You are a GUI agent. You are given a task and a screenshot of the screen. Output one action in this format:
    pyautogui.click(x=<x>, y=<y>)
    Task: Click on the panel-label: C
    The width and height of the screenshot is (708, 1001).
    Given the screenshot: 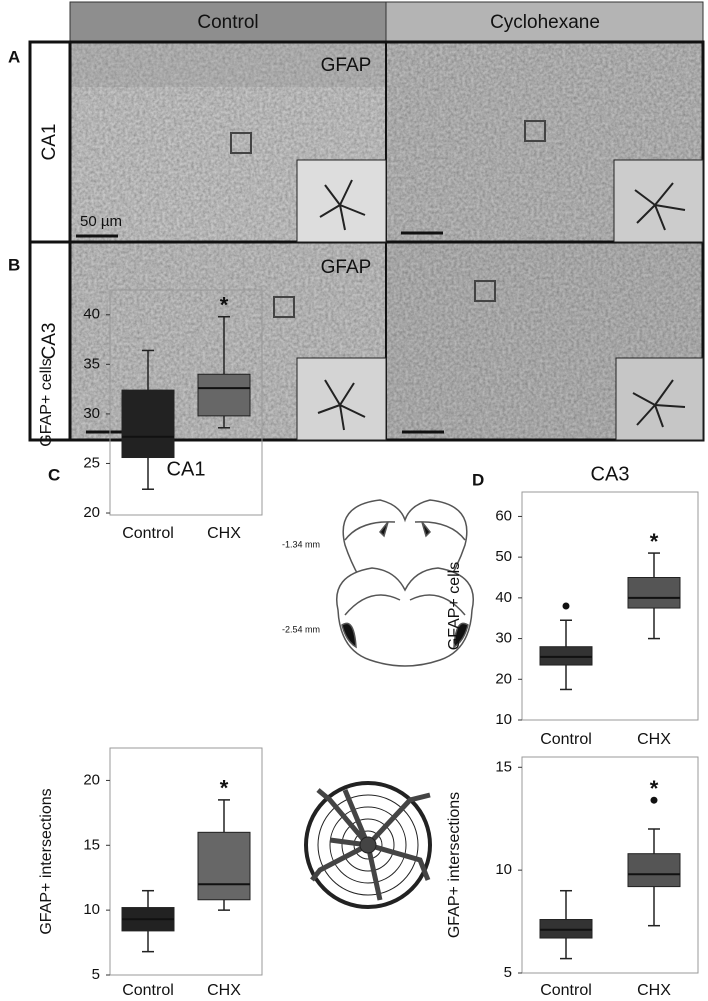 What is the action you would take?
    pyautogui.click(x=54, y=474)
    